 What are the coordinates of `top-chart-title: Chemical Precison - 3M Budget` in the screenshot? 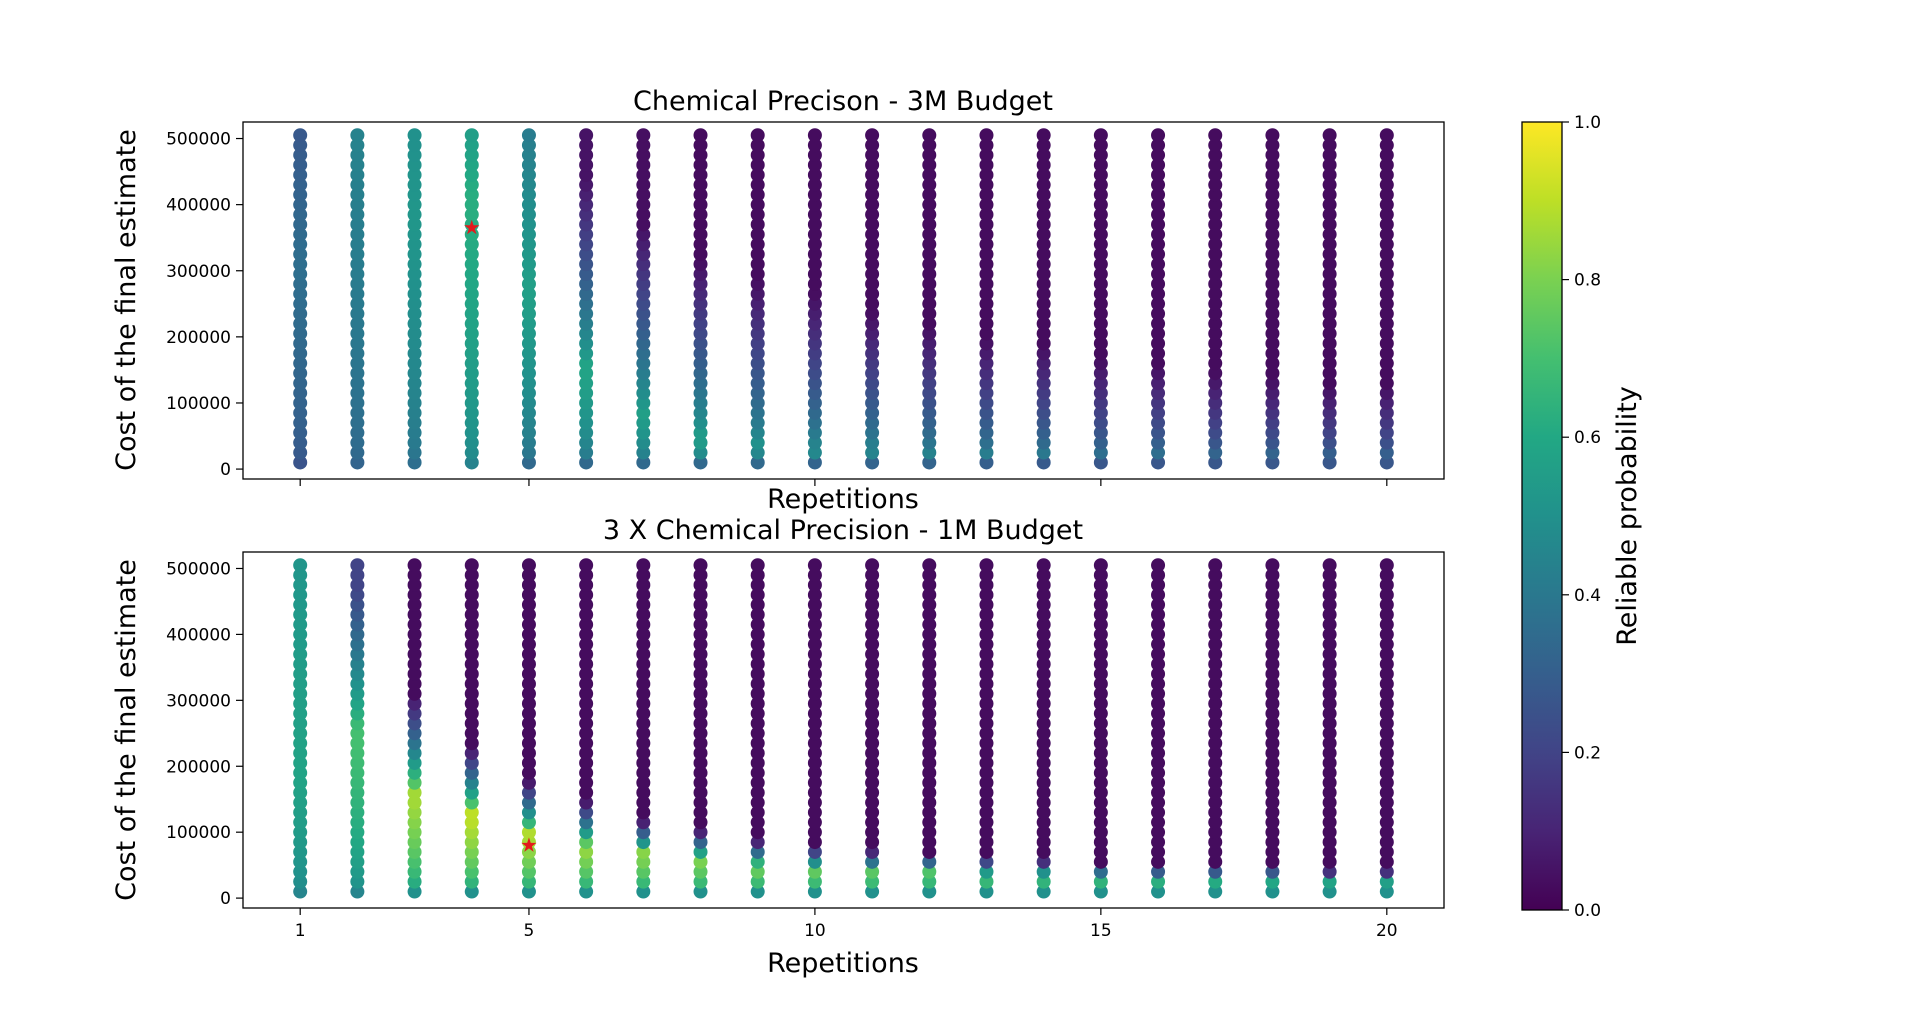 It's located at (843, 101).